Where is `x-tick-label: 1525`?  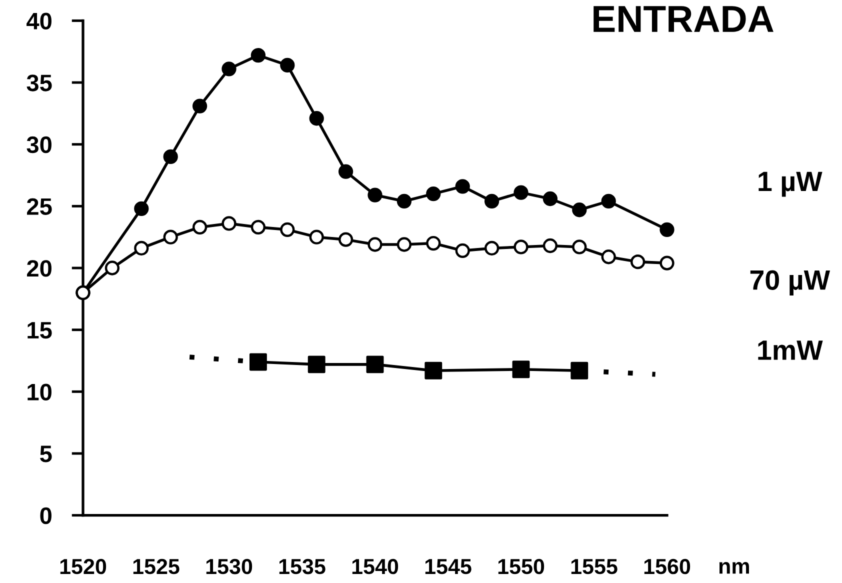 x-tick-label: 1525 is located at coordinates (156, 566).